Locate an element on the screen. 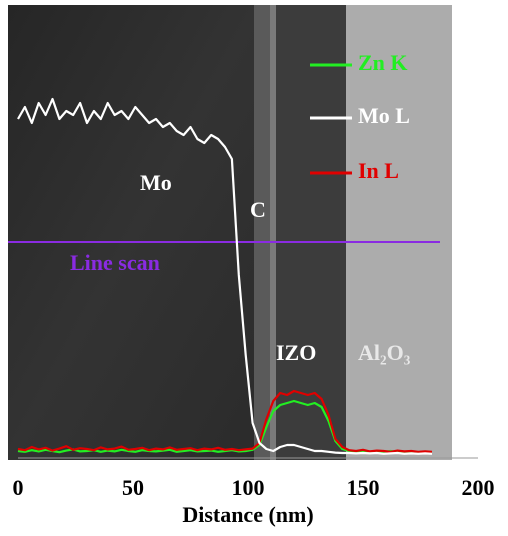 Image resolution: width=508 pixels, height=536 pixels. izo-region is located at coordinates (311, 232).